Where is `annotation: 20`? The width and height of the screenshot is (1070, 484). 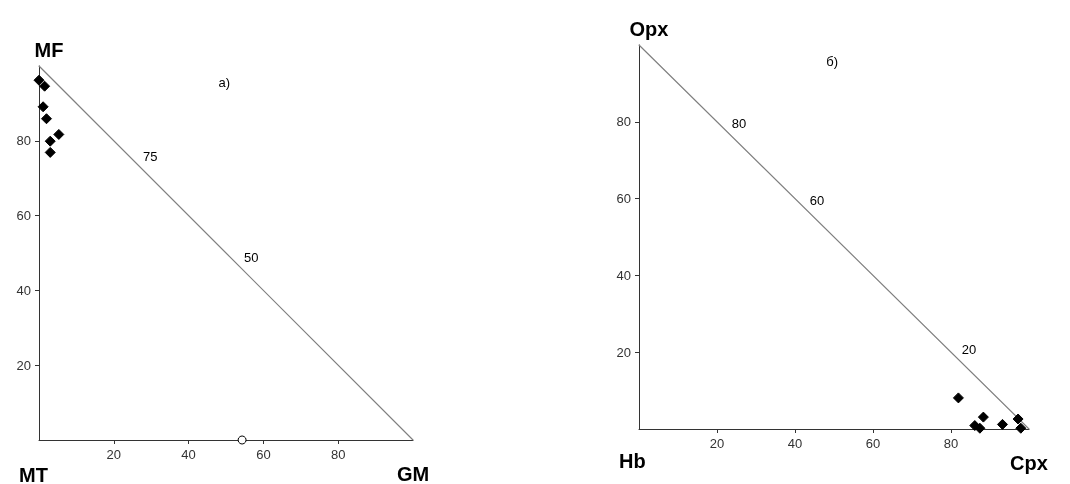 annotation: 20 is located at coordinates (969, 350).